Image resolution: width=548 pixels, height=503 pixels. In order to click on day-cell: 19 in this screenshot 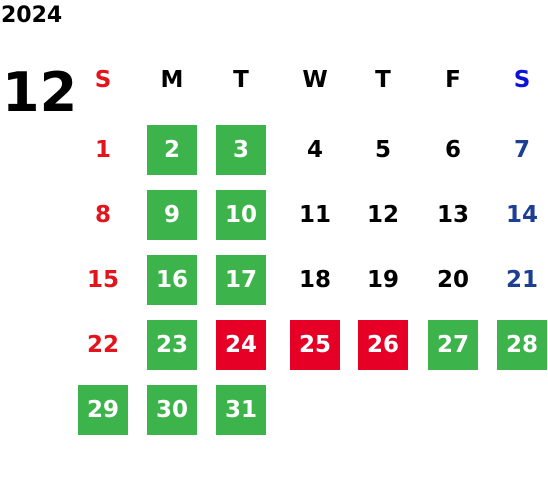, I will do `click(382, 280)`.